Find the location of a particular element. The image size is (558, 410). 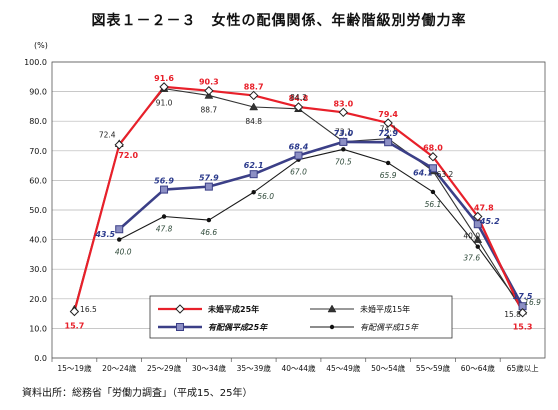

data-label: 72.0 is located at coordinates (128, 155).